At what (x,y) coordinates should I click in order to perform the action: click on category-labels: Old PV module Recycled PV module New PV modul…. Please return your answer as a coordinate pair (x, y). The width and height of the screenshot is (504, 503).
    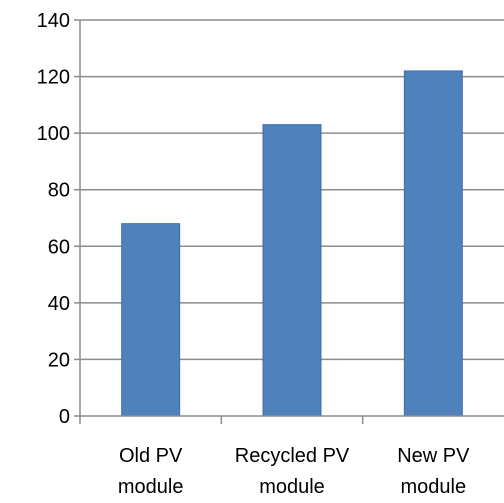
    Looking at the image, I should click on (294, 471).